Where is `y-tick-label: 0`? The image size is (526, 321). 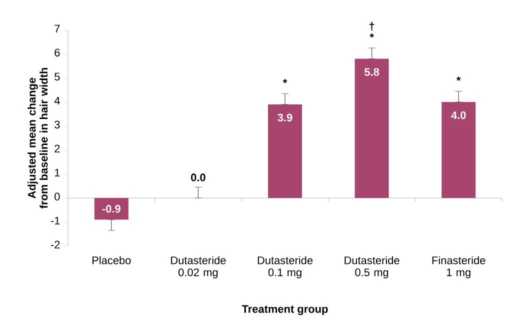 y-tick-label: 0 is located at coordinates (57, 196).